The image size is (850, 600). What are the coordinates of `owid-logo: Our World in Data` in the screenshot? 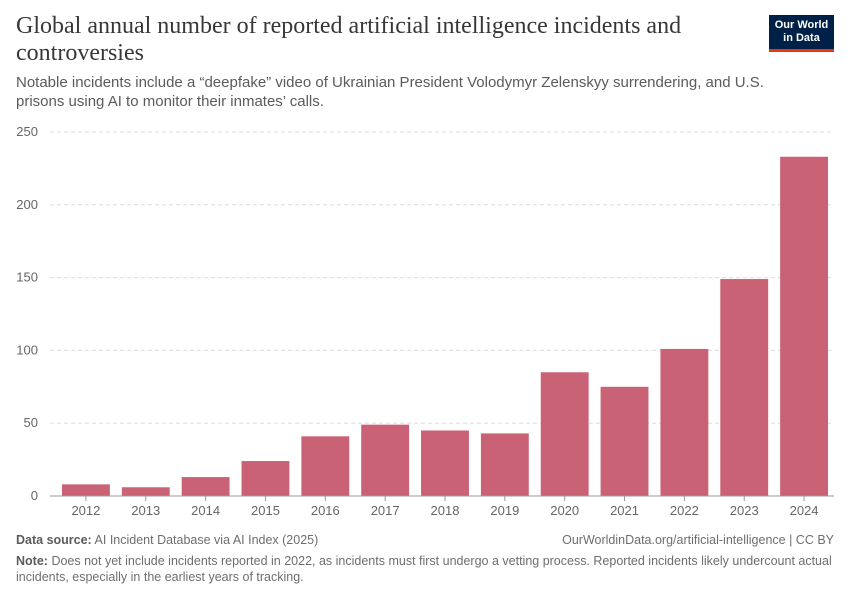 It's located at (801, 33).